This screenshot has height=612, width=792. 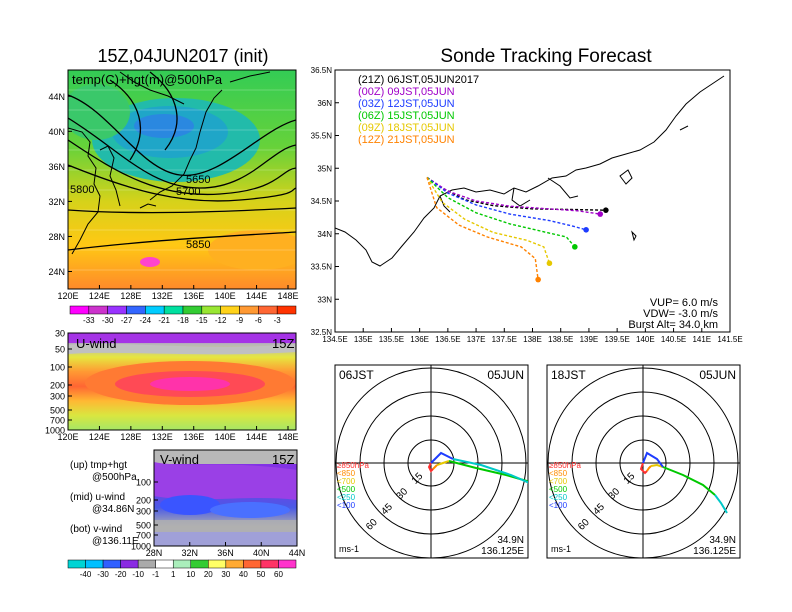 What do you see at coordinates (189, 553) in the screenshot?
I see `v-x-tick-label: 32N` at bounding box center [189, 553].